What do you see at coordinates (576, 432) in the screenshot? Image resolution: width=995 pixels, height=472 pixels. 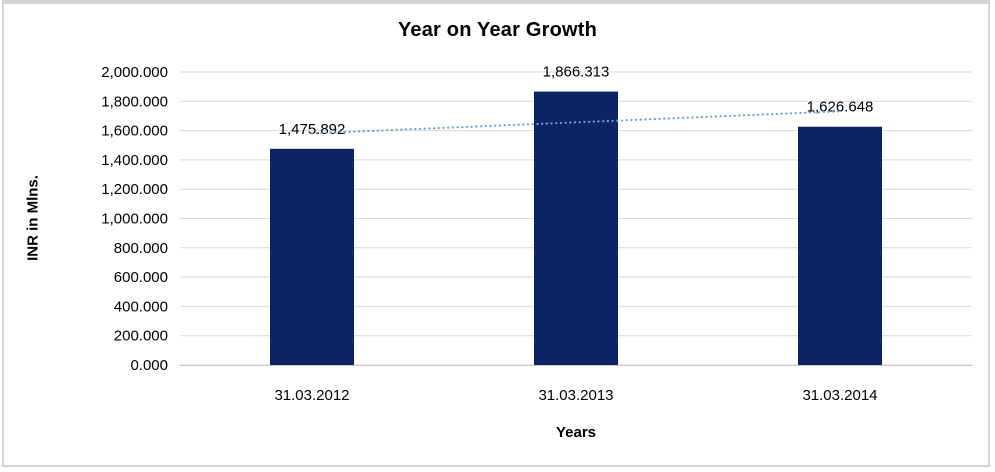 I see `x-axis-title: Years` at bounding box center [576, 432].